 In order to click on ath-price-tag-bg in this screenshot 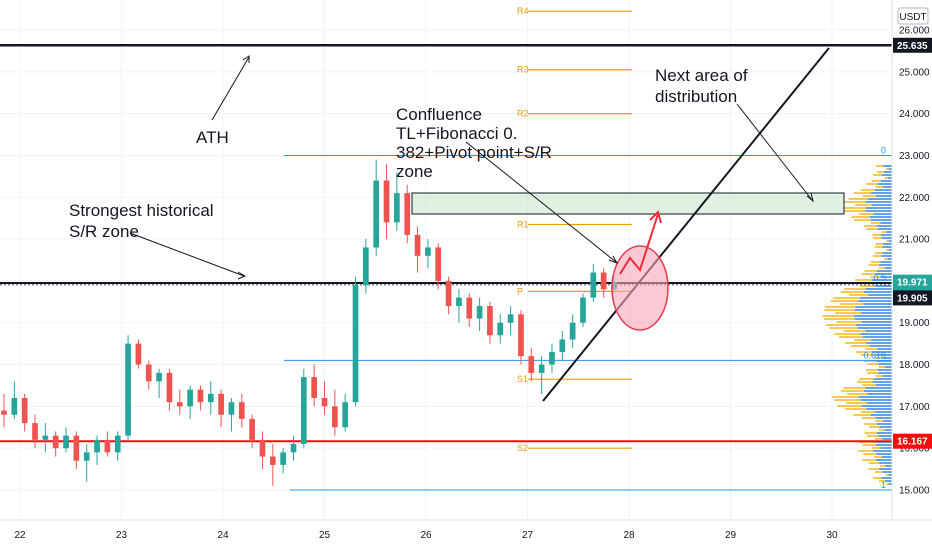, I will do `click(912, 45)`.